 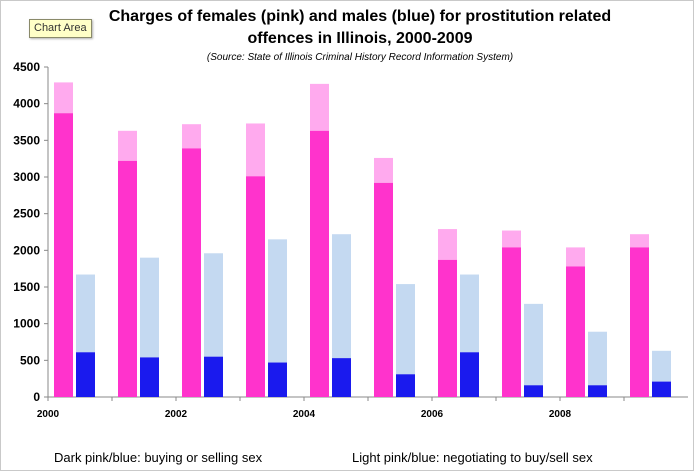 What do you see at coordinates (26, 140) in the screenshot?
I see `y-tick-label: 3500` at bounding box center [26, 140].